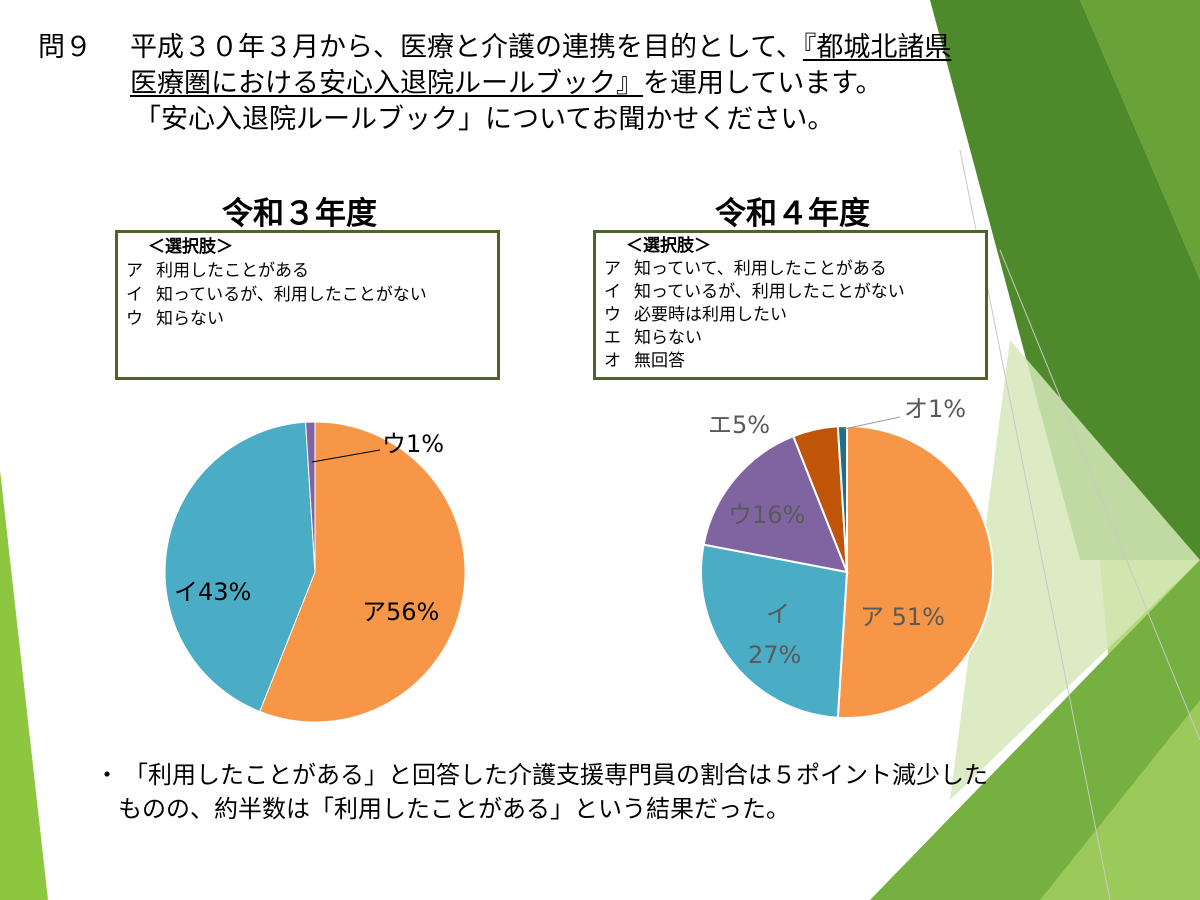 The height and width of the screenshot is (900, 1200). Describe the element at coordinates (790, 315) in the screenshot. I see `chart2-legend-item-u: ウ必要時は利用したい` at that location.